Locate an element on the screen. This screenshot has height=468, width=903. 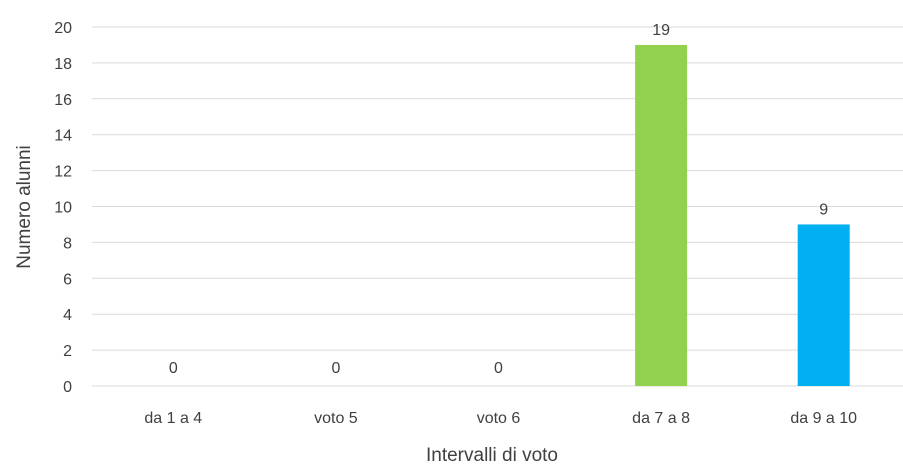
y-tick-label: 4 is located at coordinates (67, 315).